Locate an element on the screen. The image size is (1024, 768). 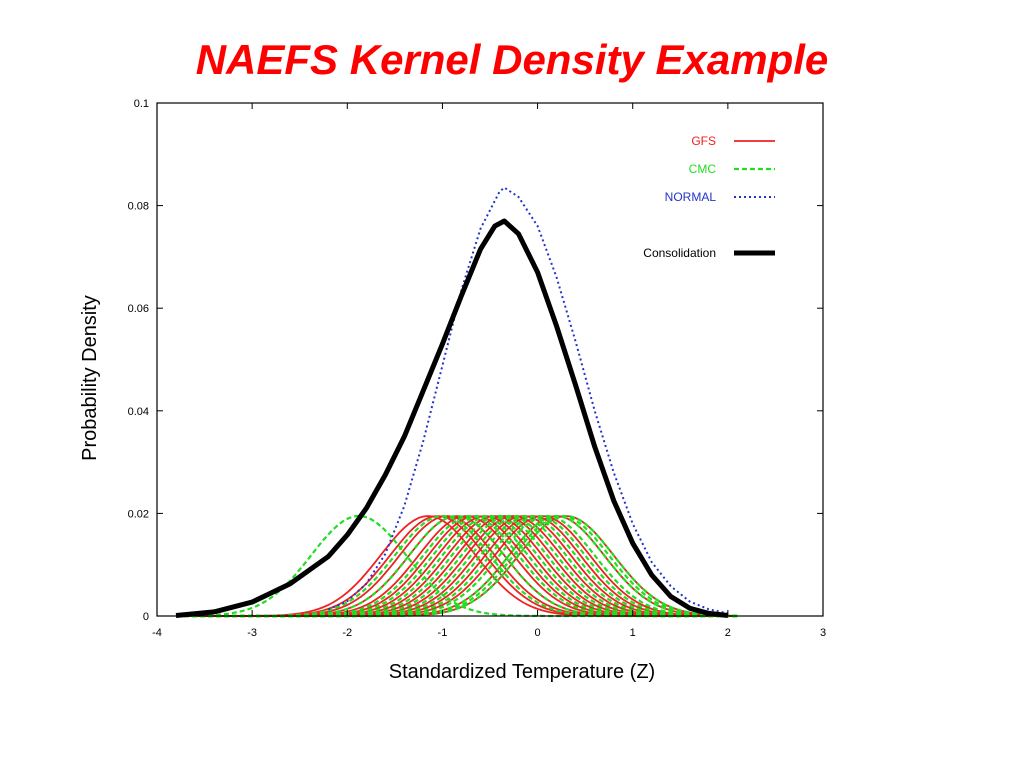
y-axis-title: Probability Density is located at coordinates (90, 378).